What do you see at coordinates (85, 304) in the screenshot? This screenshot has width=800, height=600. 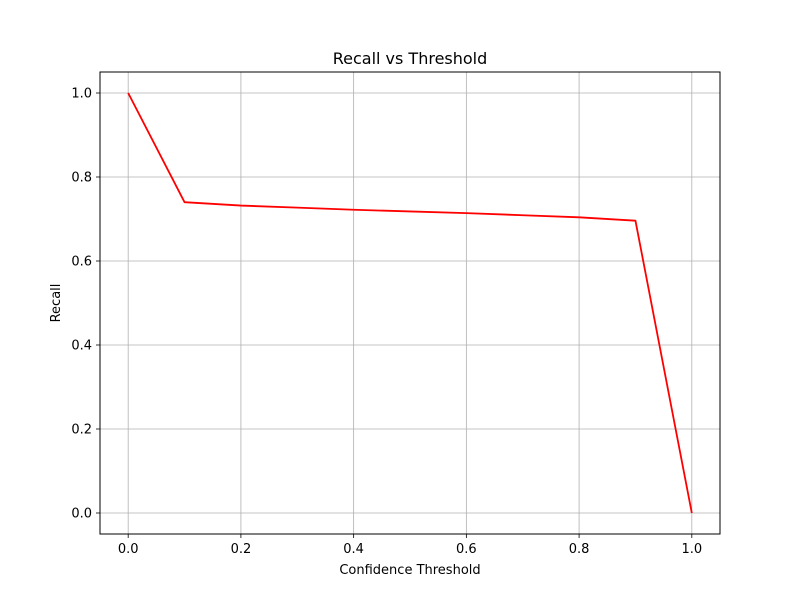 I see `y-axis-ticks: 0.0 0.2 0.4 0.6 0.8 1.0` at bounding box center [85, 304].